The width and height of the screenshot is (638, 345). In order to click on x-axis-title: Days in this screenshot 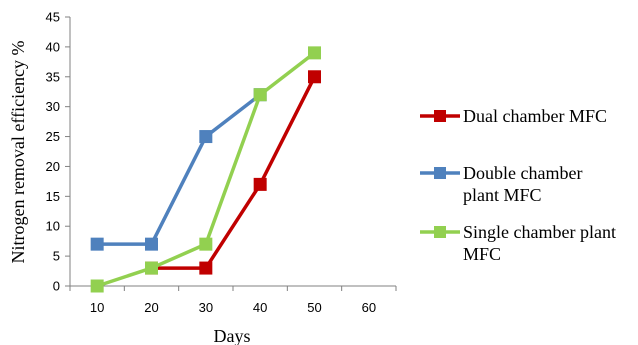, I will do `click(232, 335)`.